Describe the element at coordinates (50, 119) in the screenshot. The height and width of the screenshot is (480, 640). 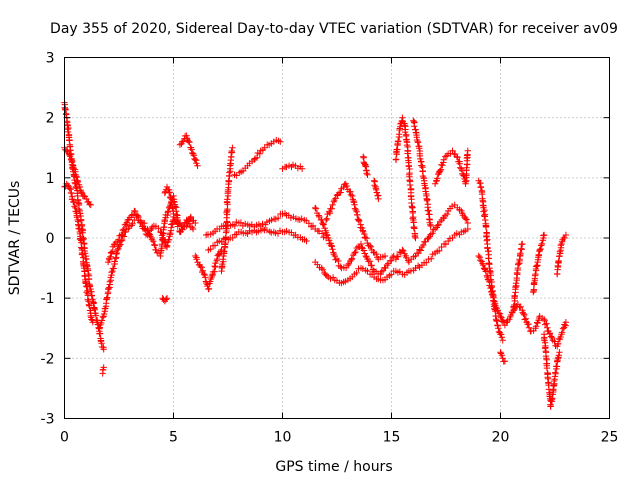
I see `y-tick-label: 2` at that location.